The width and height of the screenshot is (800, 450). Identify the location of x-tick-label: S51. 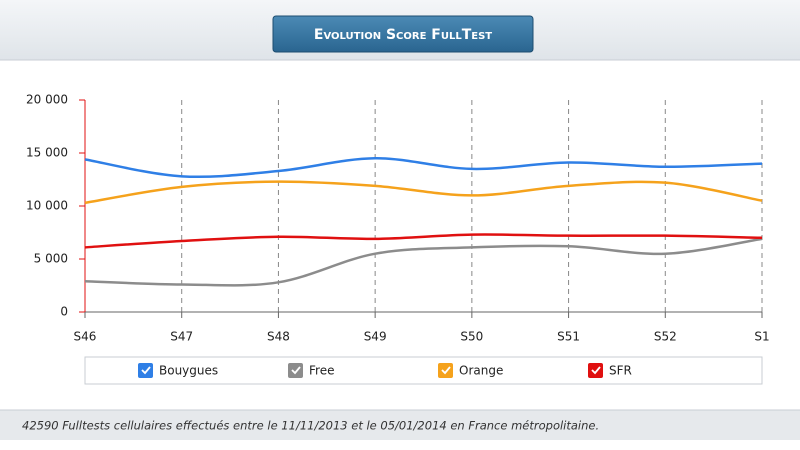
(568, 337).